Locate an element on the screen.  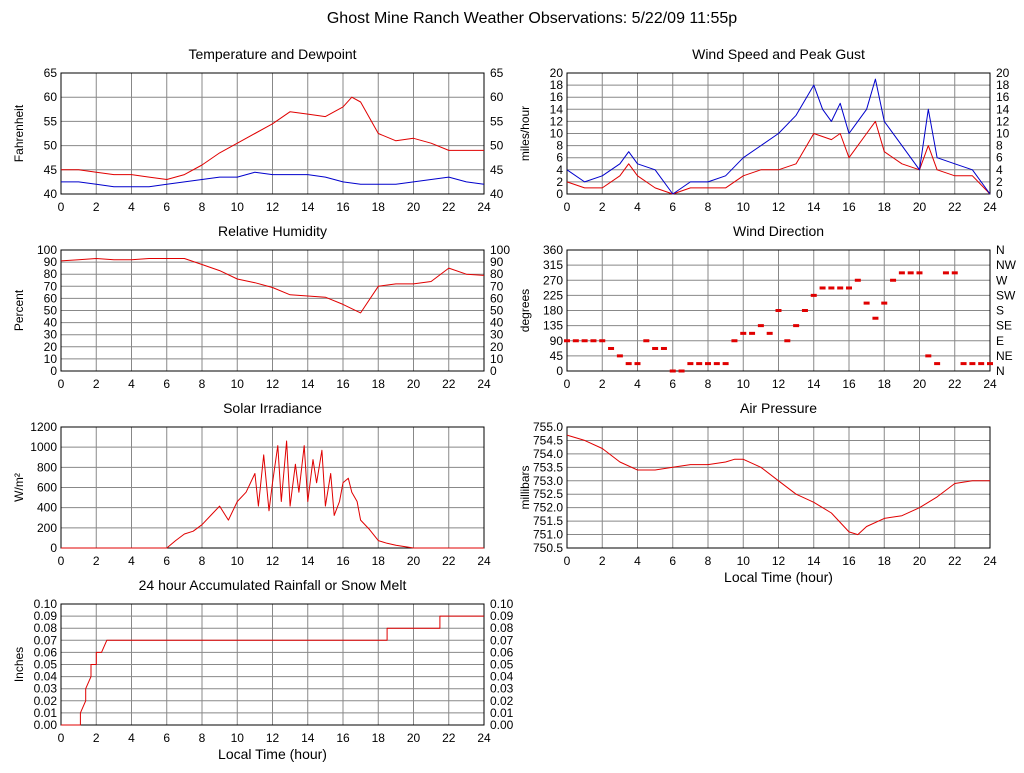
y-axis-label: Fahrenheit is located at coordinates (19, 133).